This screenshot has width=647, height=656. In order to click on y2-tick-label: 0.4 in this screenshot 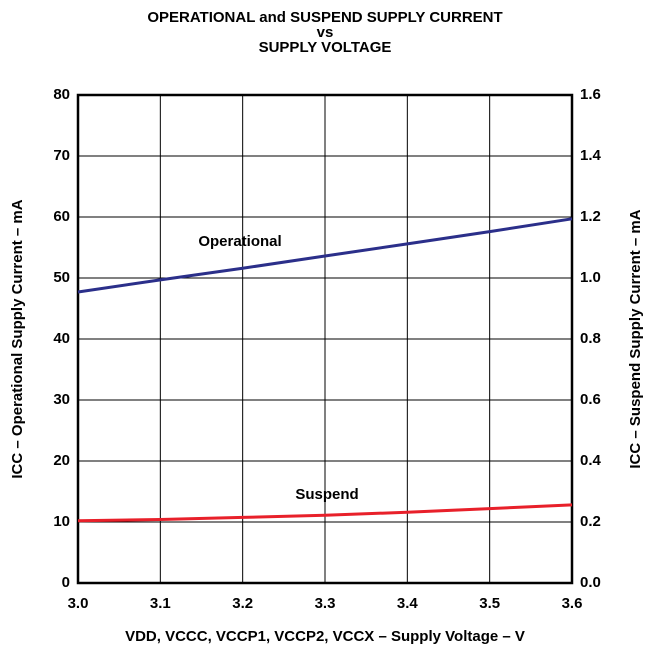, I will do `click(591, 460)`.